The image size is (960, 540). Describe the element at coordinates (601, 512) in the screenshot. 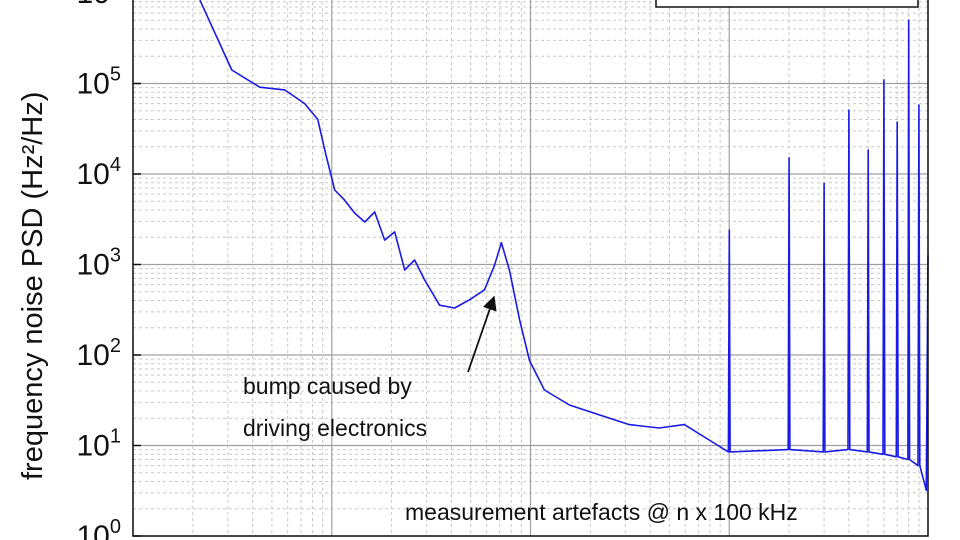

I see `annotation: measurement artefacts @ n x 100 kHz` at that location.